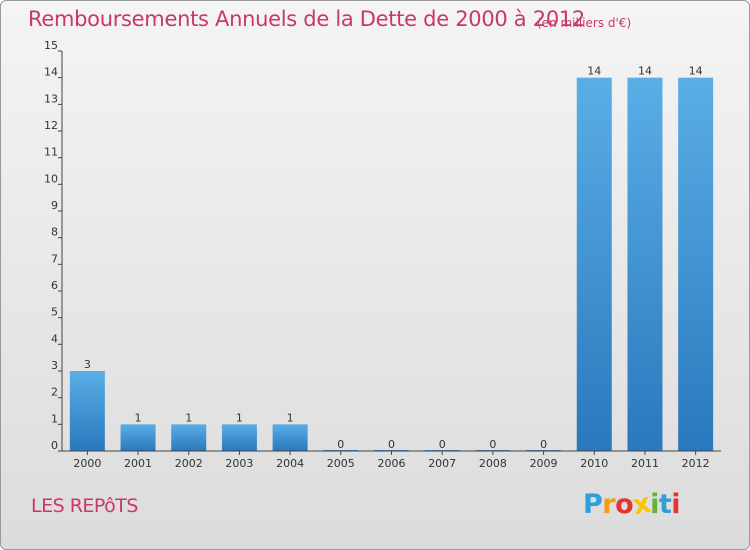 This screenshot has width=750, height=550. I want to click on y-tick-label: 4, so click(54, 338).